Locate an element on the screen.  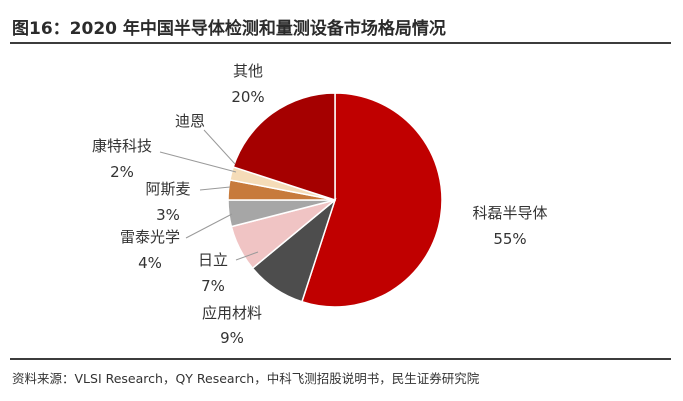
slice-6-leader-line is located at coordinates (219, 147).